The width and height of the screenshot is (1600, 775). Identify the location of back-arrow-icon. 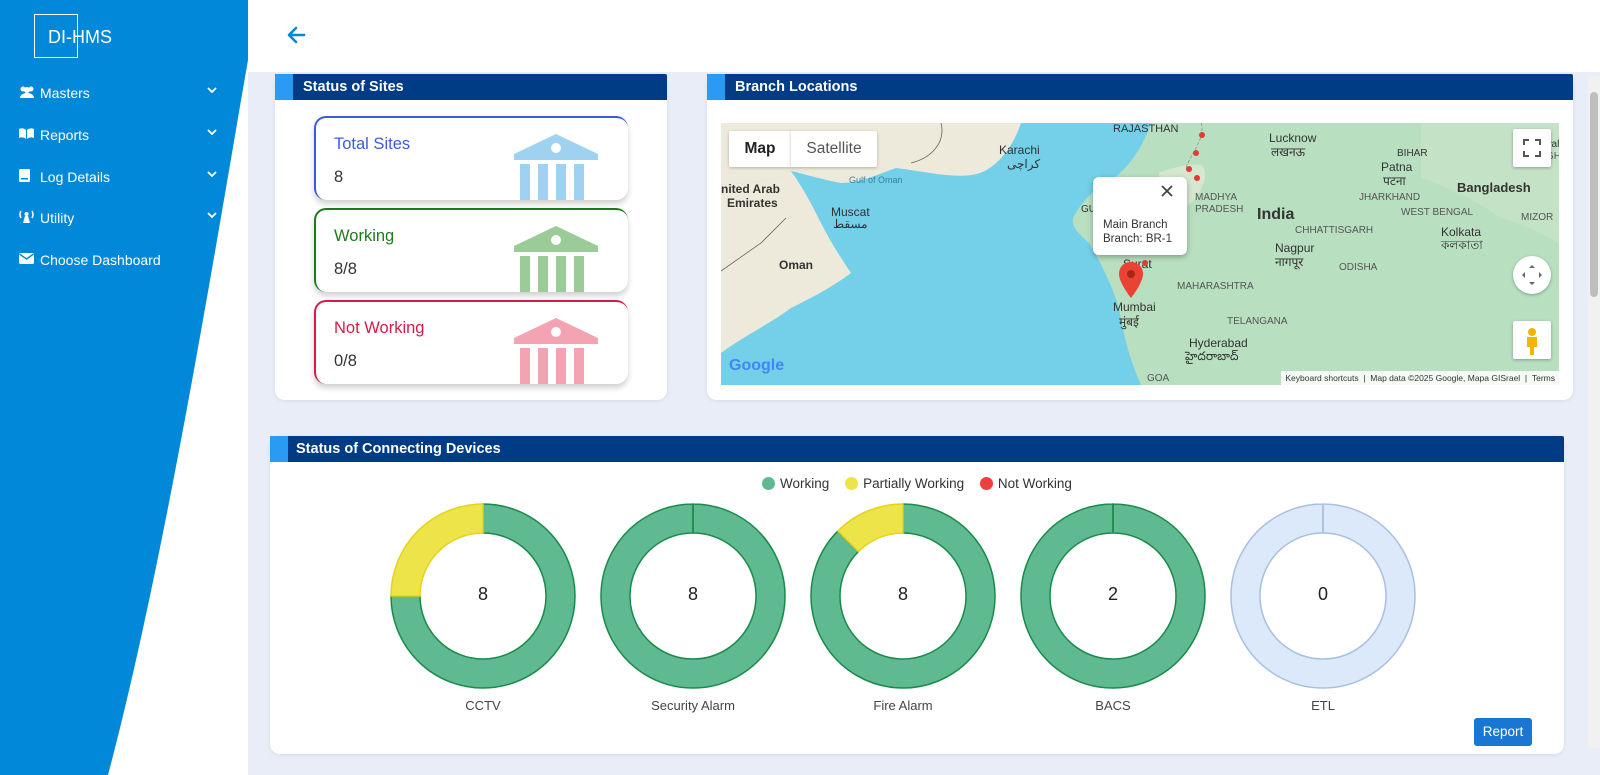
(297, 35).